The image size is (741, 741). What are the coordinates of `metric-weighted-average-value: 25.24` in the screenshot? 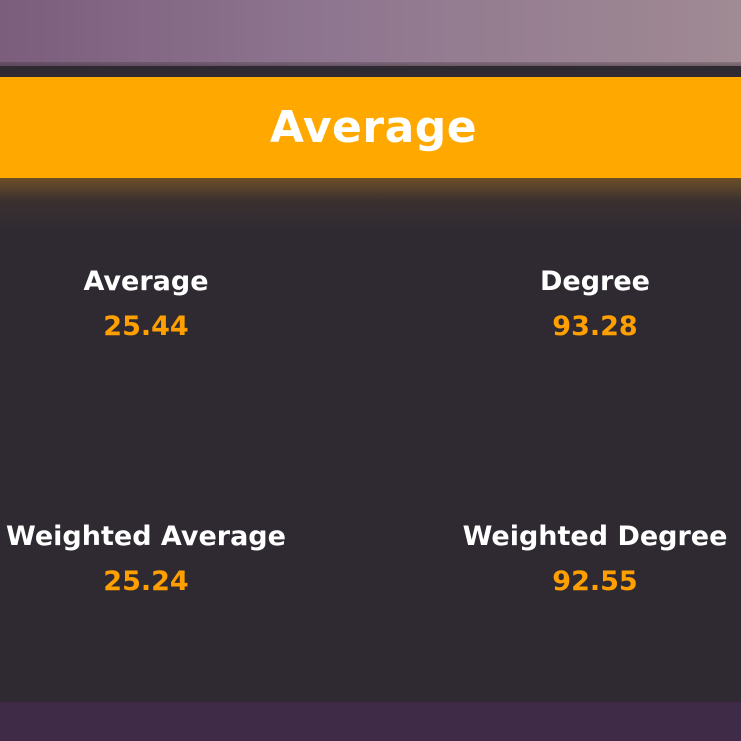 It's located at (146, 581).